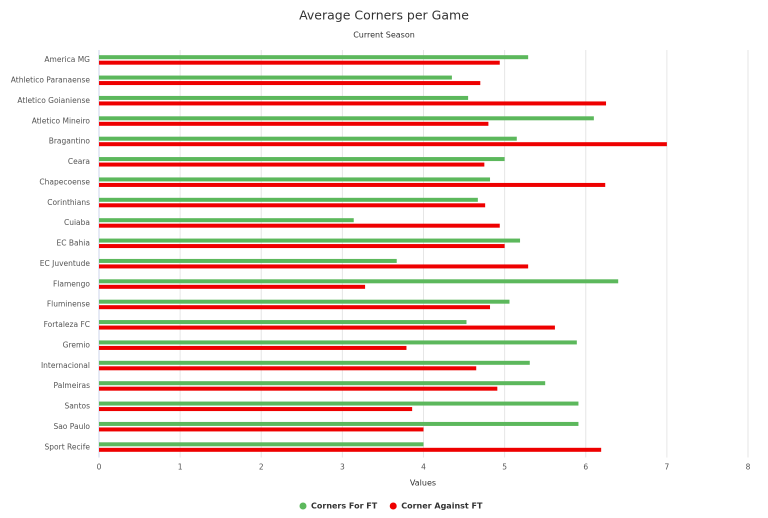 This screenshot has width=768, height=518. I want to click on y-tick-label: Atletico Goianiense, so click(53, 100).